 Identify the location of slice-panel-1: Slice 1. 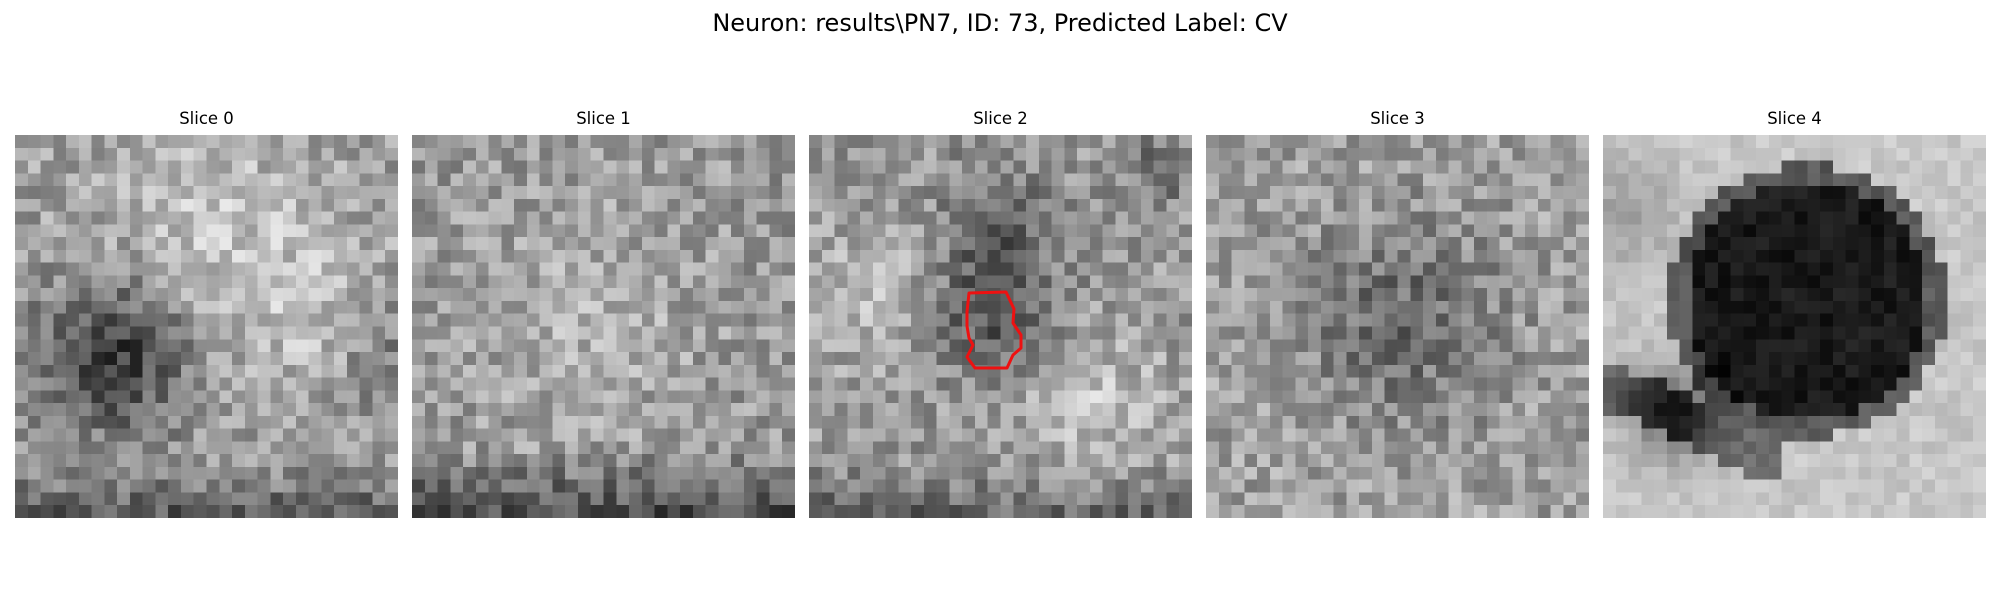
(603, 313).